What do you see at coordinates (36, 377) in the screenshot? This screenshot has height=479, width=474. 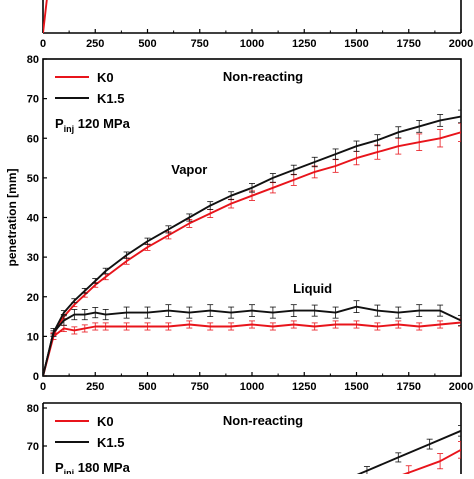 I see `y-tick-label: 0` at bounding box center [36, 377].